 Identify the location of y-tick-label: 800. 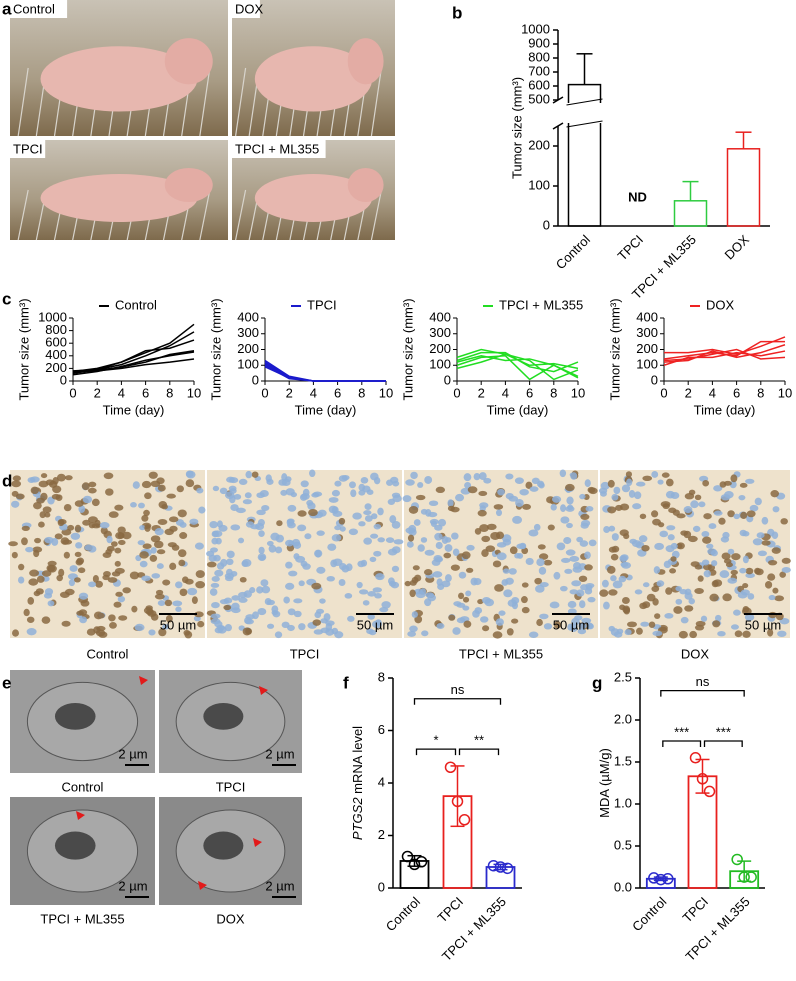
(539, 56).